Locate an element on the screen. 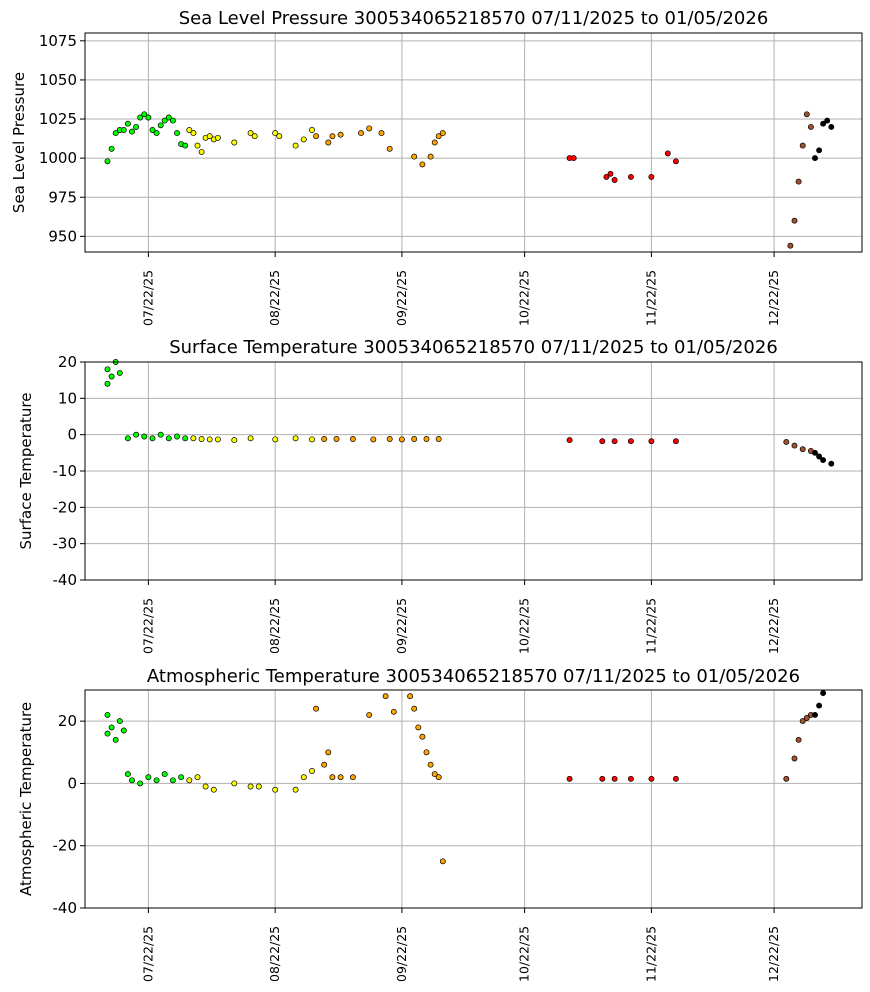 The image size is (870, 992). y-axis-label: Sea Level Pressure is located at coordinates (19, 142).